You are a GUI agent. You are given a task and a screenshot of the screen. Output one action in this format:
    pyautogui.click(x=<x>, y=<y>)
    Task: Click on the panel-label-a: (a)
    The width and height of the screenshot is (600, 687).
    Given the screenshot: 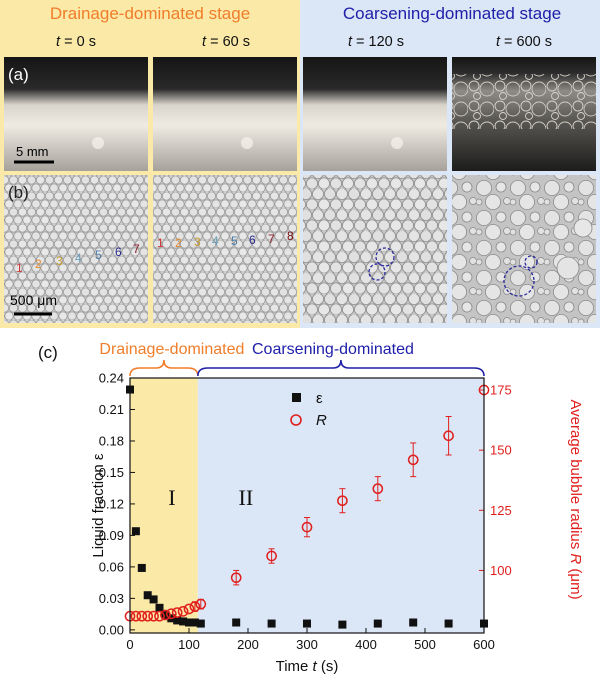 What is the action you would take?
    pyautogui.click(x=18, y=74)
    